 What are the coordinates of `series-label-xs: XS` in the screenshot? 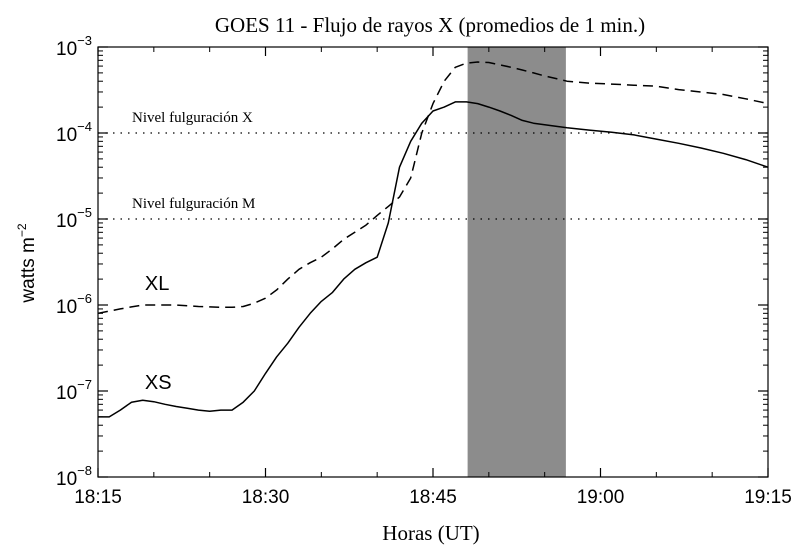 It's located at (158, 383).